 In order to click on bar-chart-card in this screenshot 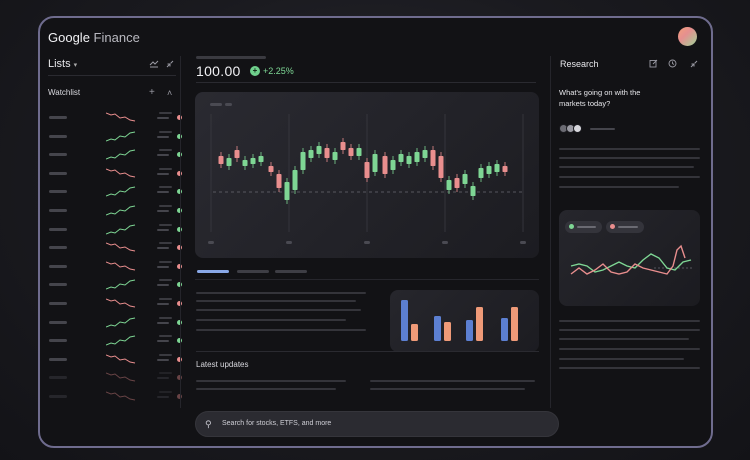, I will do `click(464, 321)`.